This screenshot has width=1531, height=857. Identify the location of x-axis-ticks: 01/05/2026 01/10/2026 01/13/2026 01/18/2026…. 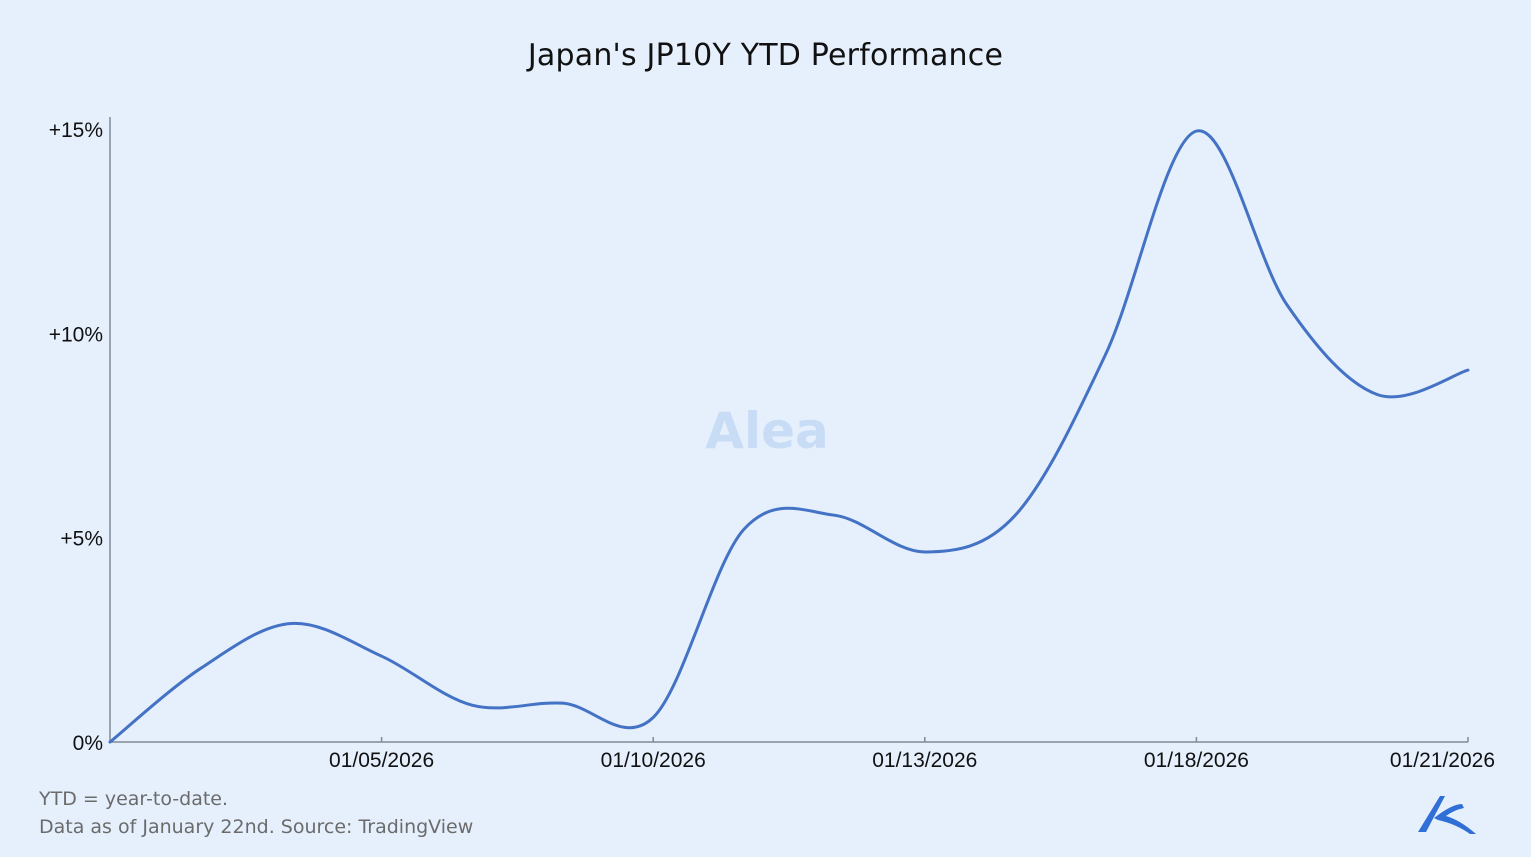
(912, 754).